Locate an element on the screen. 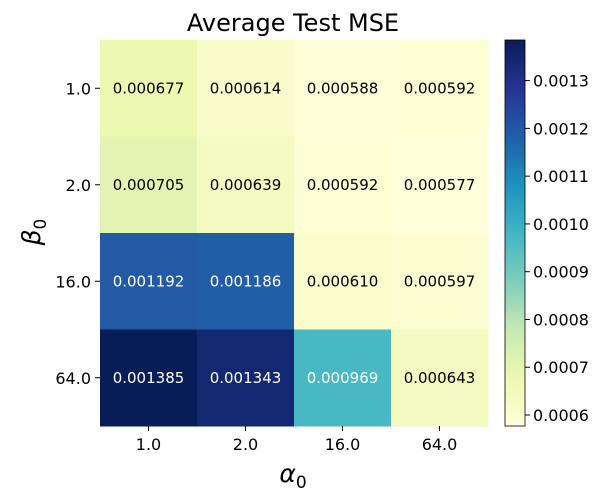 Image resolution: width=610 pixels, height=497 pixels. heatmap-cell-value: 0.000643 is located at coordinates (440, 378).